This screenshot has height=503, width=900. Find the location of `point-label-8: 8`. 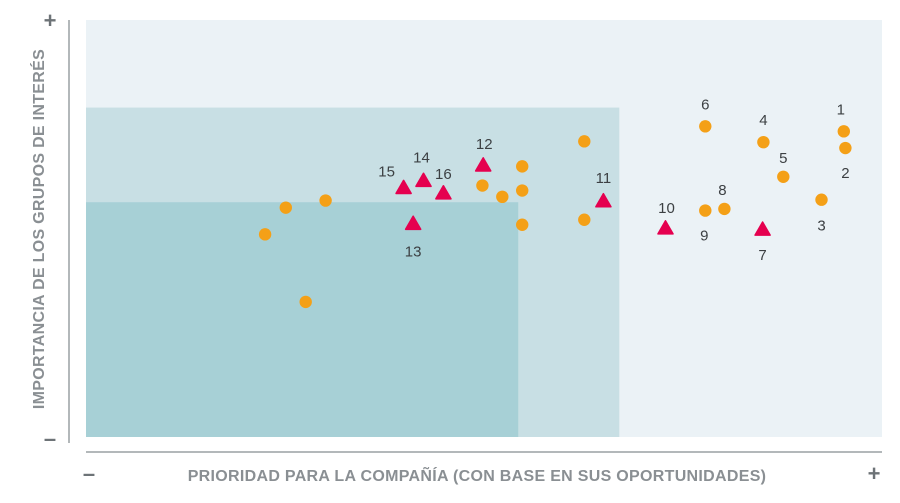

point-label-8: 8 is located at coordinates (722, 190).